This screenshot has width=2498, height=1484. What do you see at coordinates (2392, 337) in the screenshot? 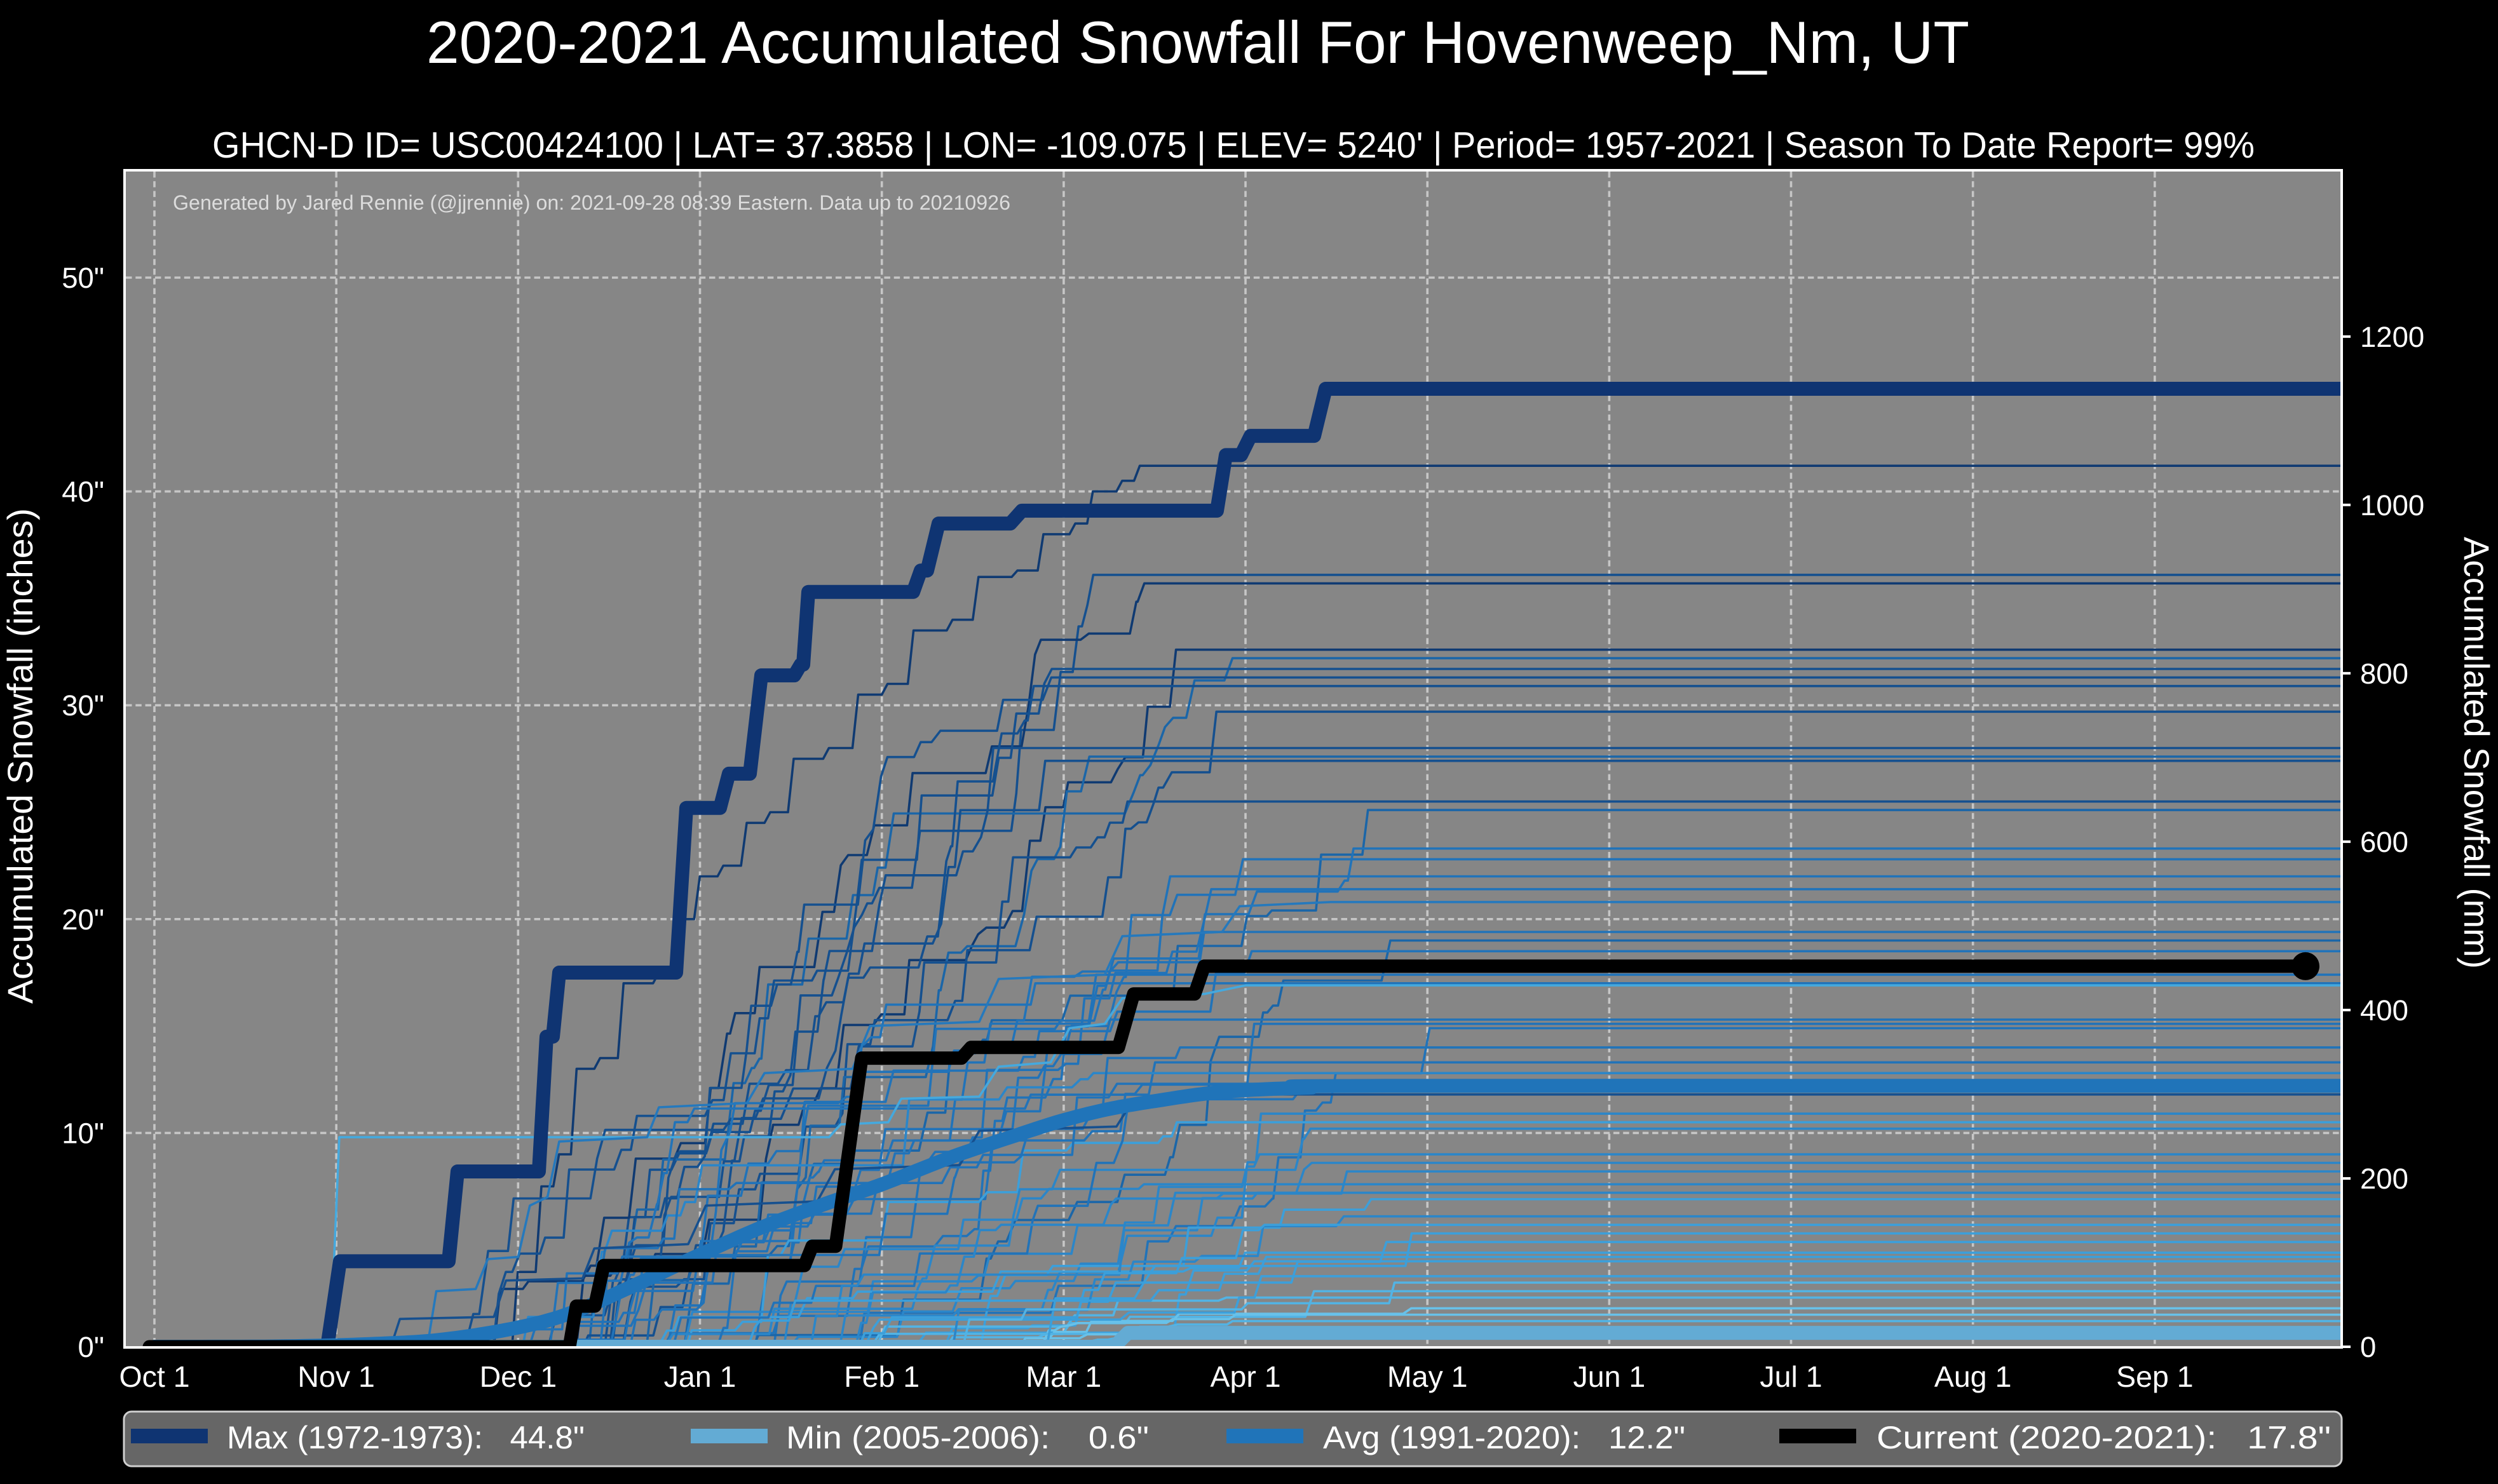
I see `svg-text: 1200` at bounding box center [2392, 337].